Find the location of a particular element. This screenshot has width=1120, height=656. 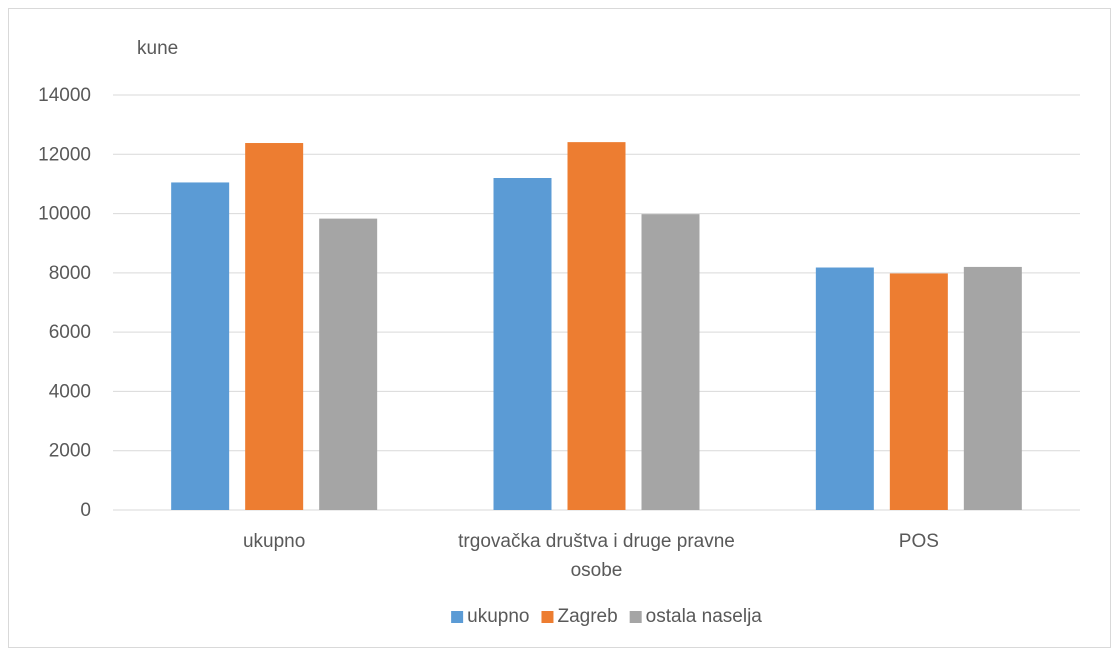

y-axis-ticks: 0 2000 4000 6000 8000 10000 12000 14000 is located at coordinates (64, 303).